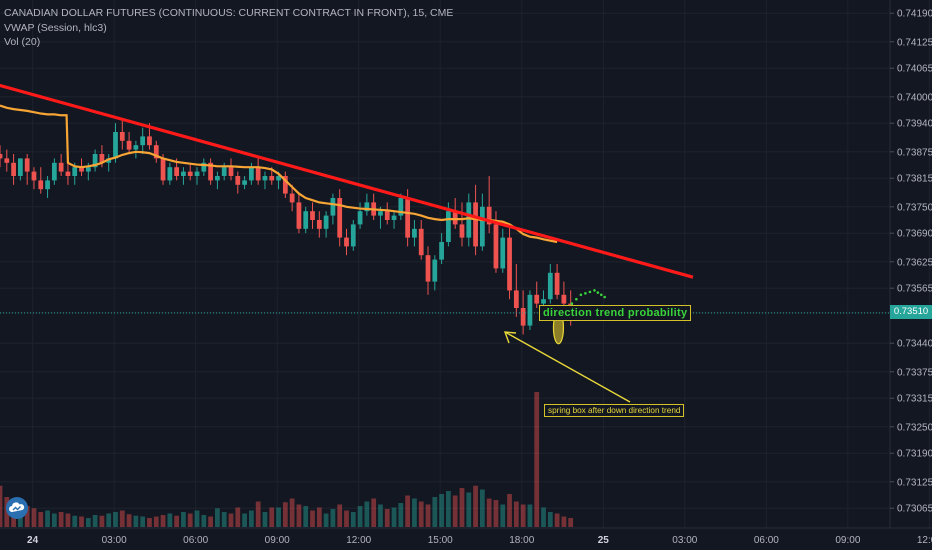 This screenshot has height=550, width=932. I want to click on time-tick-label: 06:00, so click(195, 540).